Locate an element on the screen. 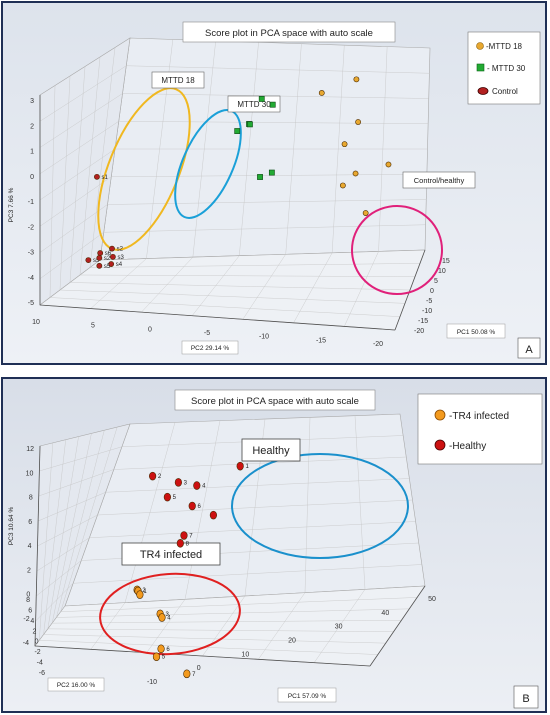 This screenshot has width=550, height=715. legend-a-marker-mttd30 is located at coordinates (480, 67).